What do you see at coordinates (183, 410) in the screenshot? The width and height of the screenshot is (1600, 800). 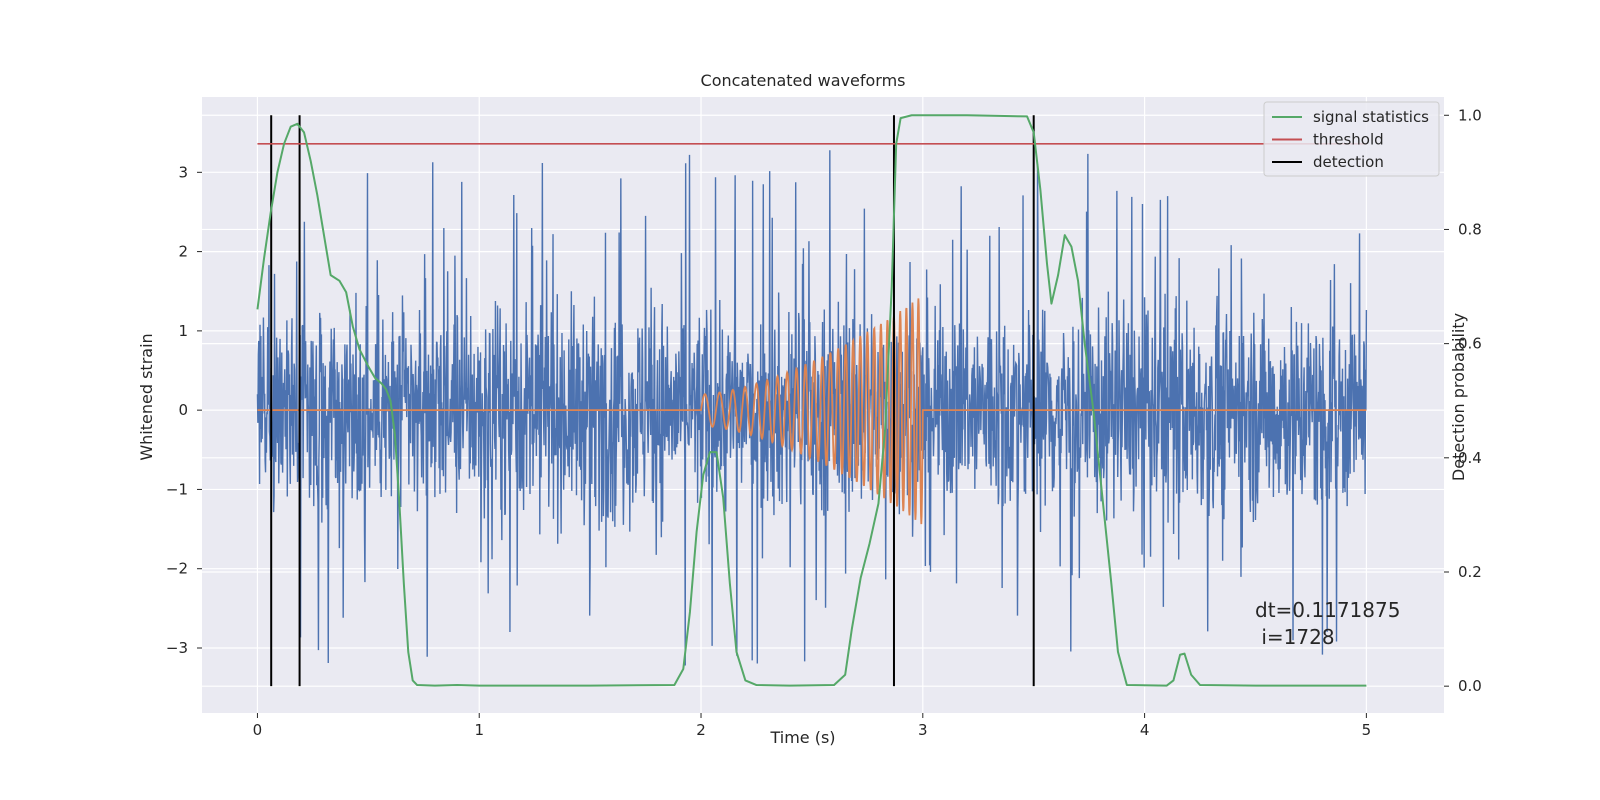 I see `y-tick-label-left: 0` at bounding box center [183, 410].